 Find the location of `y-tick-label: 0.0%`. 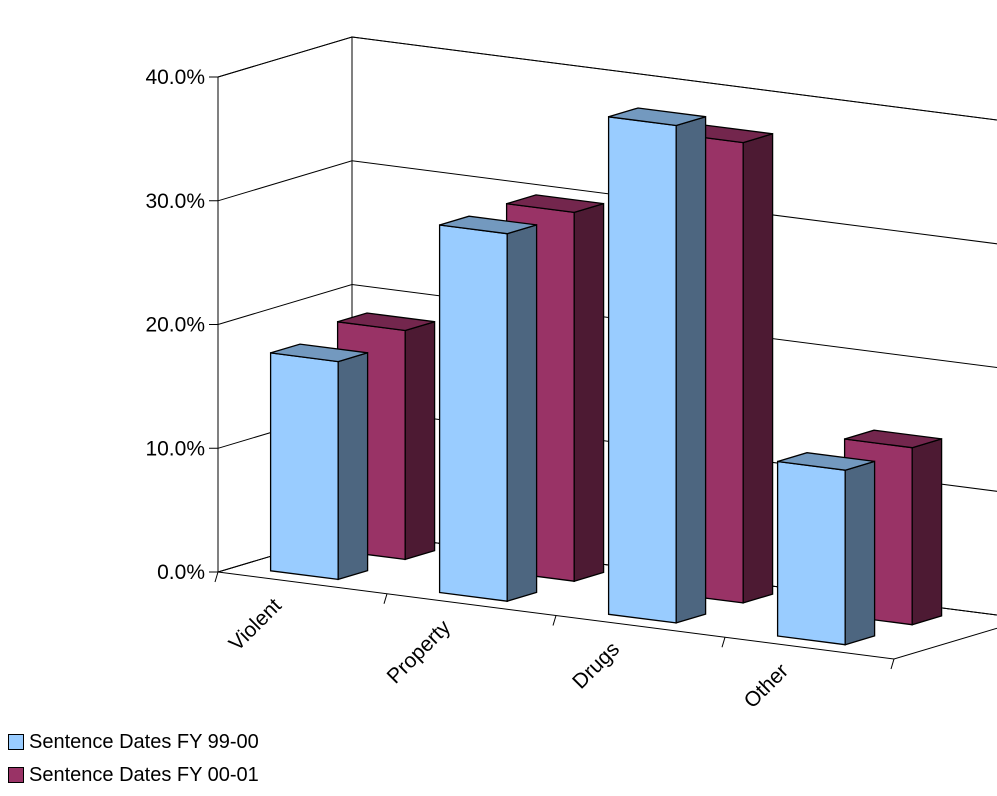

y-tick-label: 0.0% is located at coordinates (181, 572).